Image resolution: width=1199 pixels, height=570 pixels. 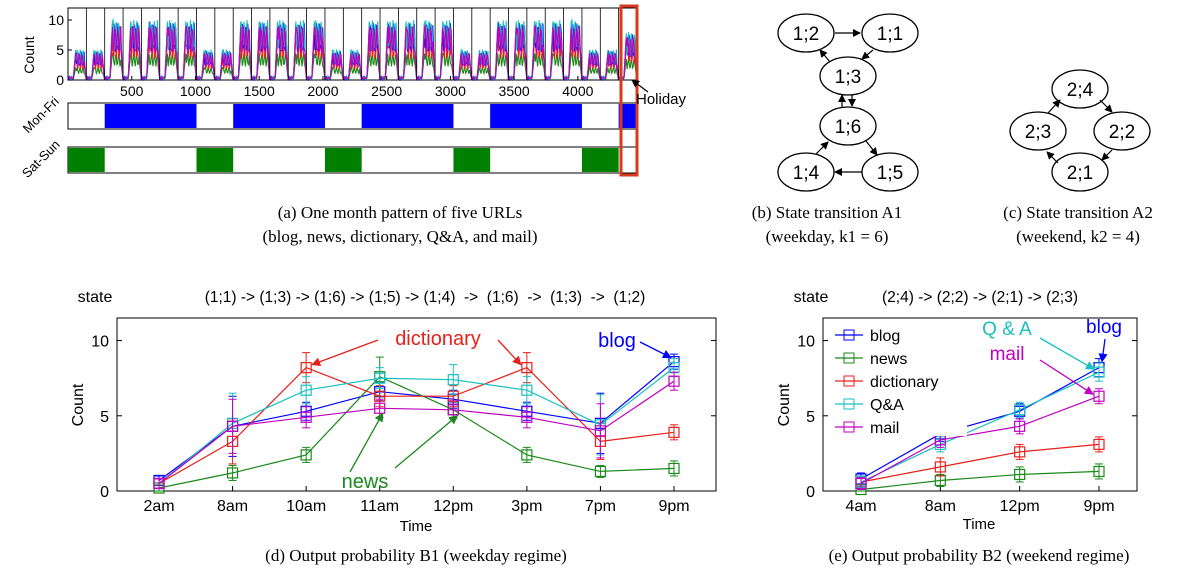 What do you see at coordinates (655, 350) in the screenshot?
I see `annotation-arrow-blog1` at bounding box center [655, 350].